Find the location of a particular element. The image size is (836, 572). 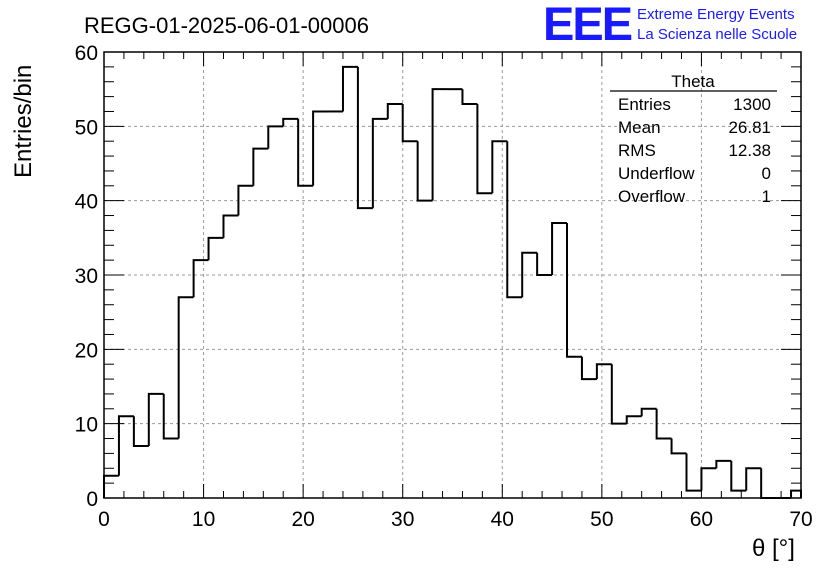

y-tick-label: 0 is located at coordinates (92, 499).